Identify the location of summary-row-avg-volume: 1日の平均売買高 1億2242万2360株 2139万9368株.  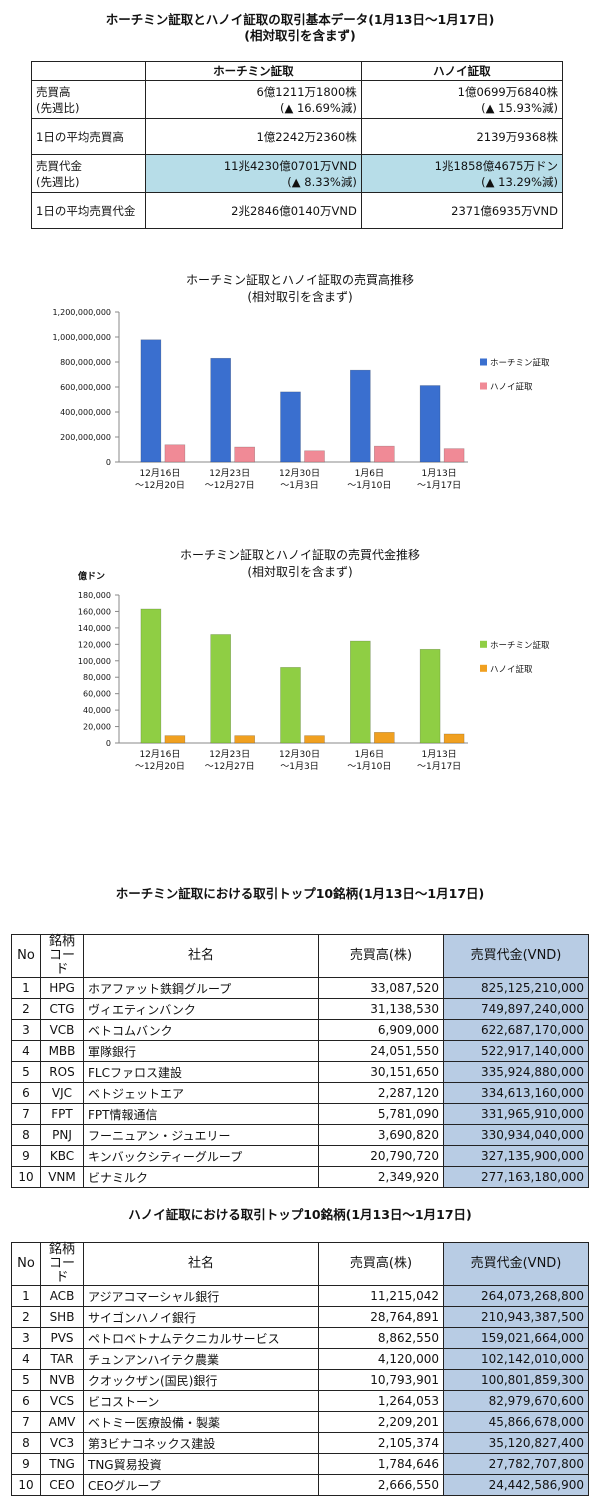
(297, 136).